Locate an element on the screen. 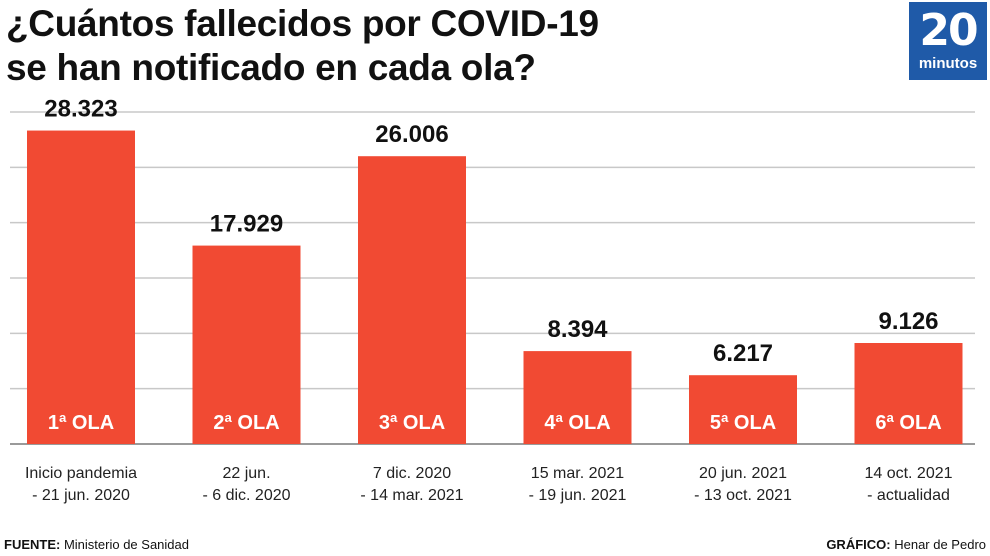 The width and height of the screenshot is (990, 556). bar-category-label: 6ª OLA is located at coordinates (908, 423).